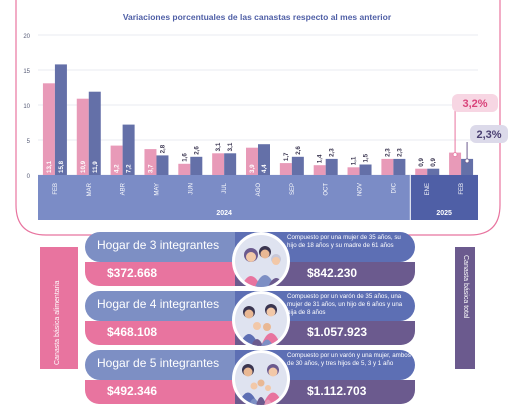 The image size is (515, 414). What do you see at coordinates (49, 166) in the screenshot?
I see `bar-value-label: 13,1` at bounding box center [49, 166].